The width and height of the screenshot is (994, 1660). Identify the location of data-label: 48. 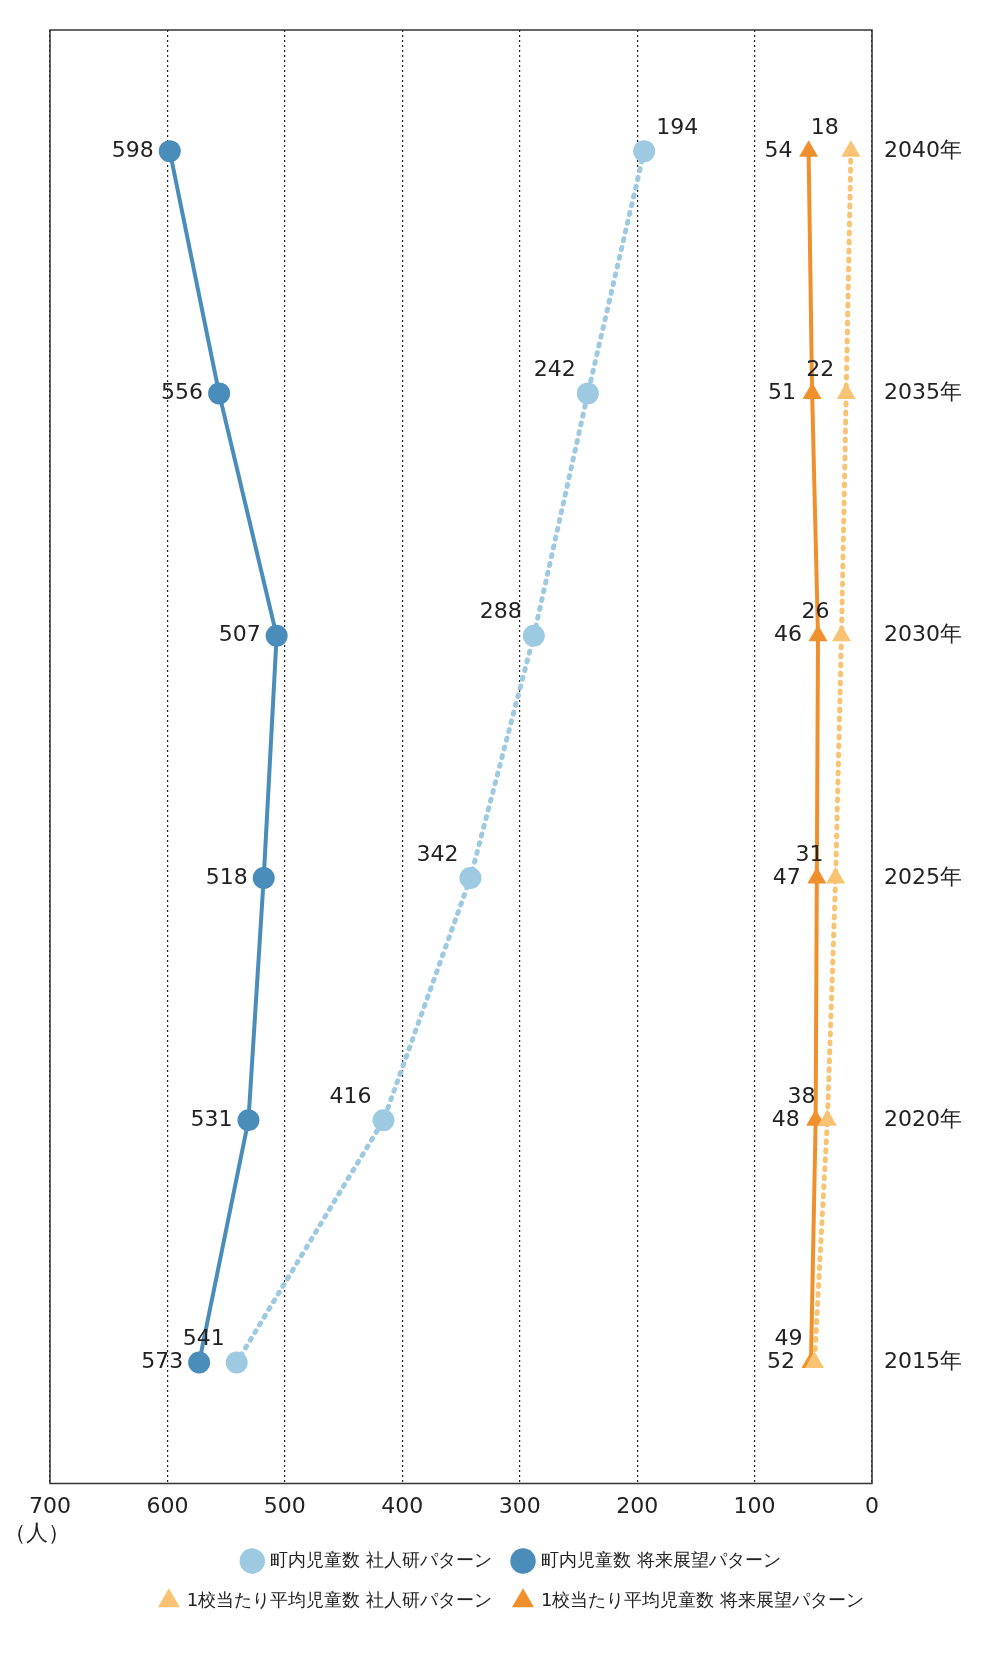
(785, 1118).